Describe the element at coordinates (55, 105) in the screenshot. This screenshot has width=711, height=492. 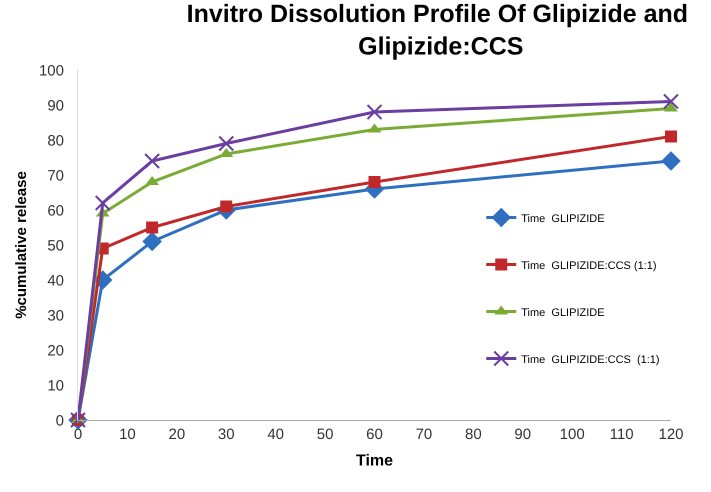
I see `y-tick-label: 90` at that location.